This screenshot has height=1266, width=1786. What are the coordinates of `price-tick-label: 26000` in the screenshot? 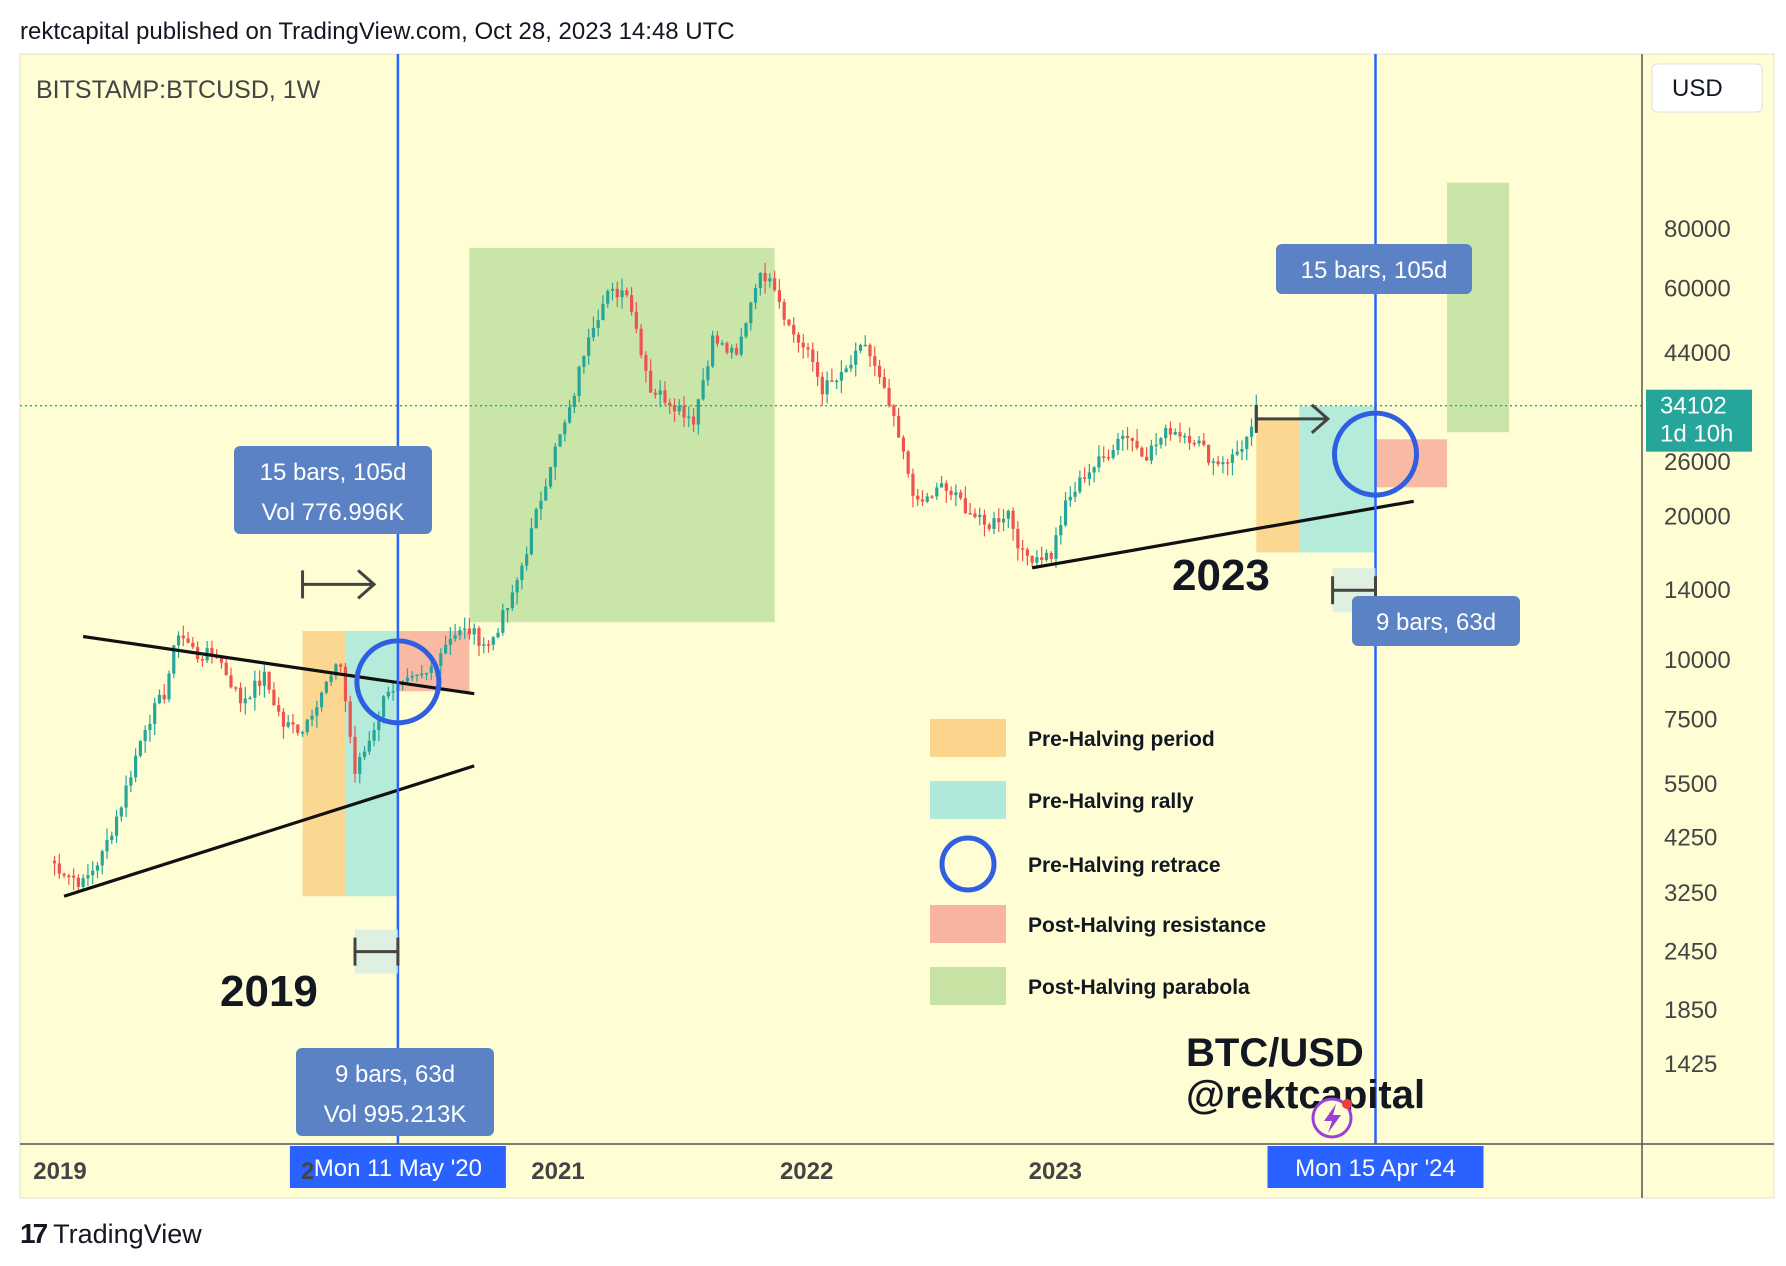 It's located at (1697, 462).